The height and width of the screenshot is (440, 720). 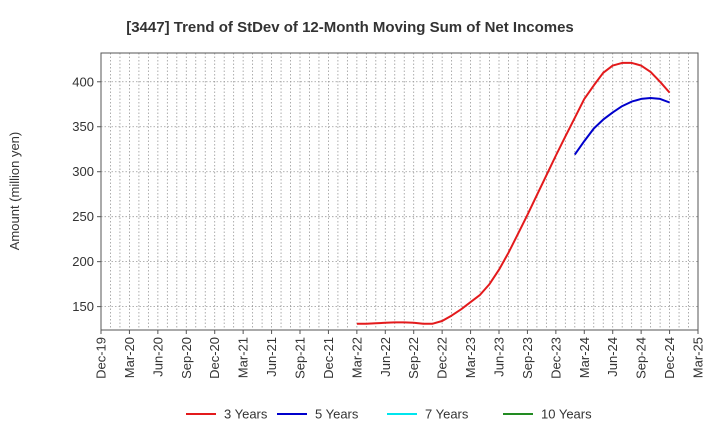 What do you see at coordinates (389, 414) in the screenshot?
I see `legend: 3 Years 5 Years 7 Years 10 Years` at bounding box center [389, 414].